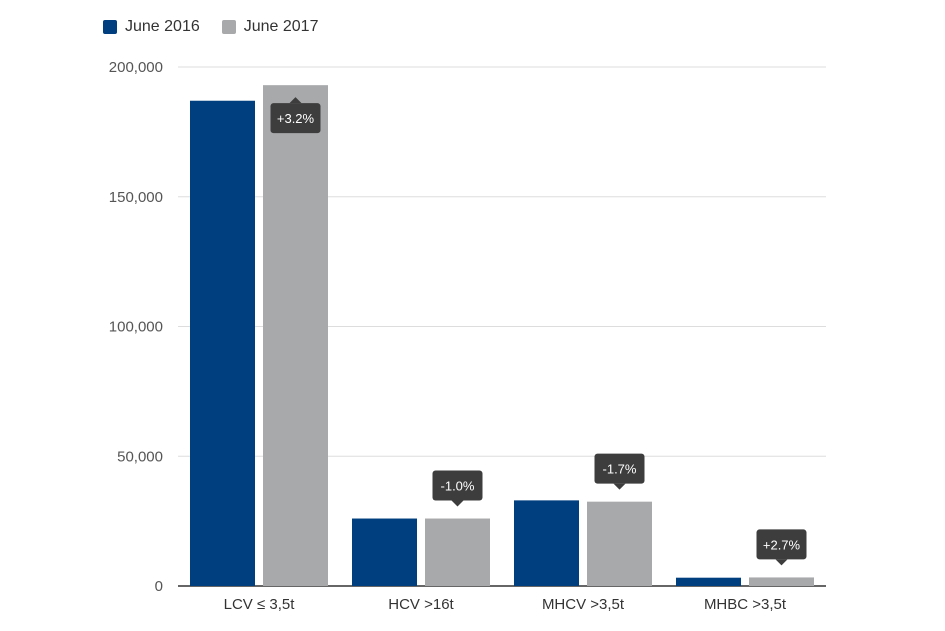  I want to click on x-tick-label: LCV ≤ 3,5t, so click(260, 604).